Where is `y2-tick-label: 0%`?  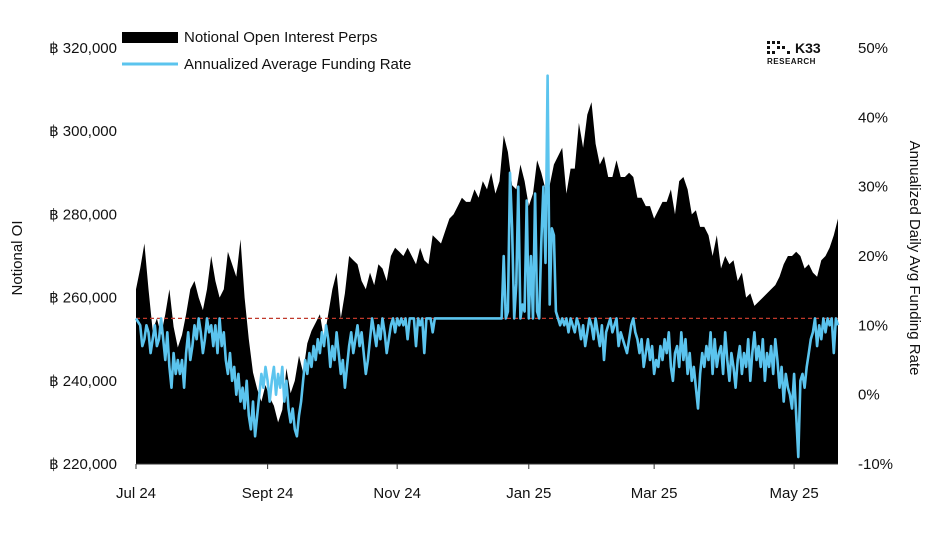 y2-tick-label: 0% is located at coordinates (869, 395).